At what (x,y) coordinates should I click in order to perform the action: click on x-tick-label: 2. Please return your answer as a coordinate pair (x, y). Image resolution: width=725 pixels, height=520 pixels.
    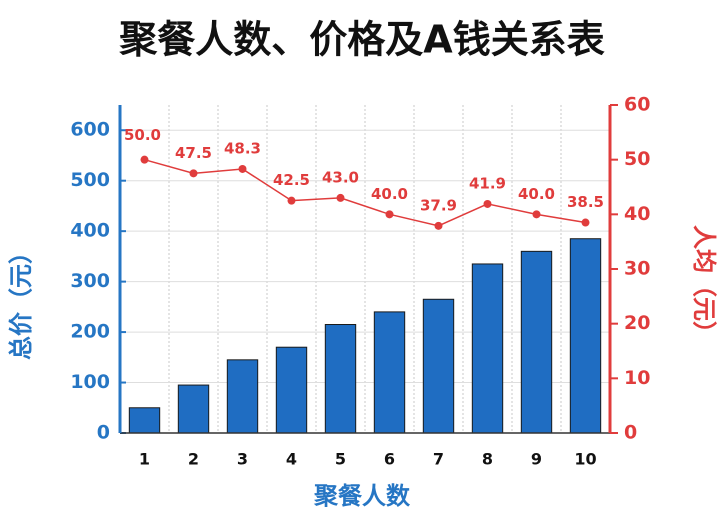
    Looking at the image, I should click on (193, 459).